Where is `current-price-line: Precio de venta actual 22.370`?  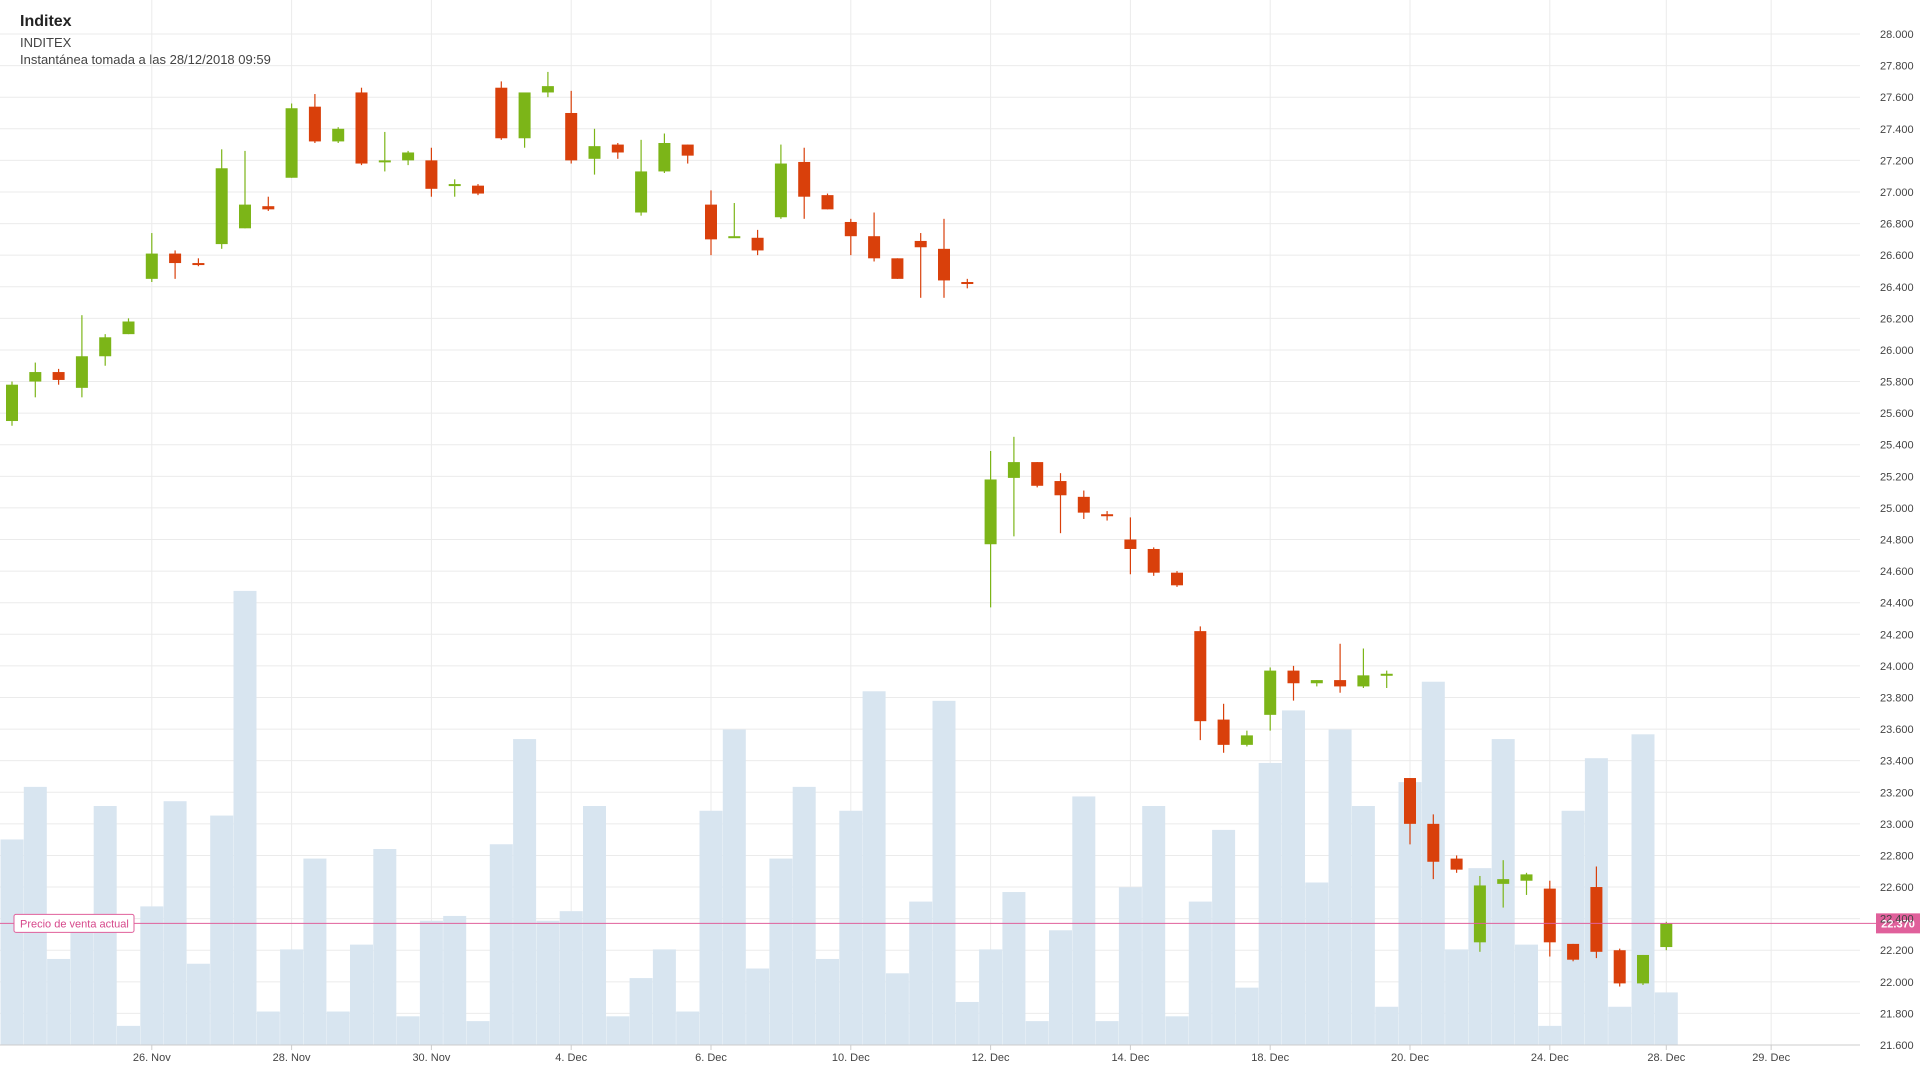
current-price-line: Precio de venta actual 22.370 is located at coordinates (960, 923).